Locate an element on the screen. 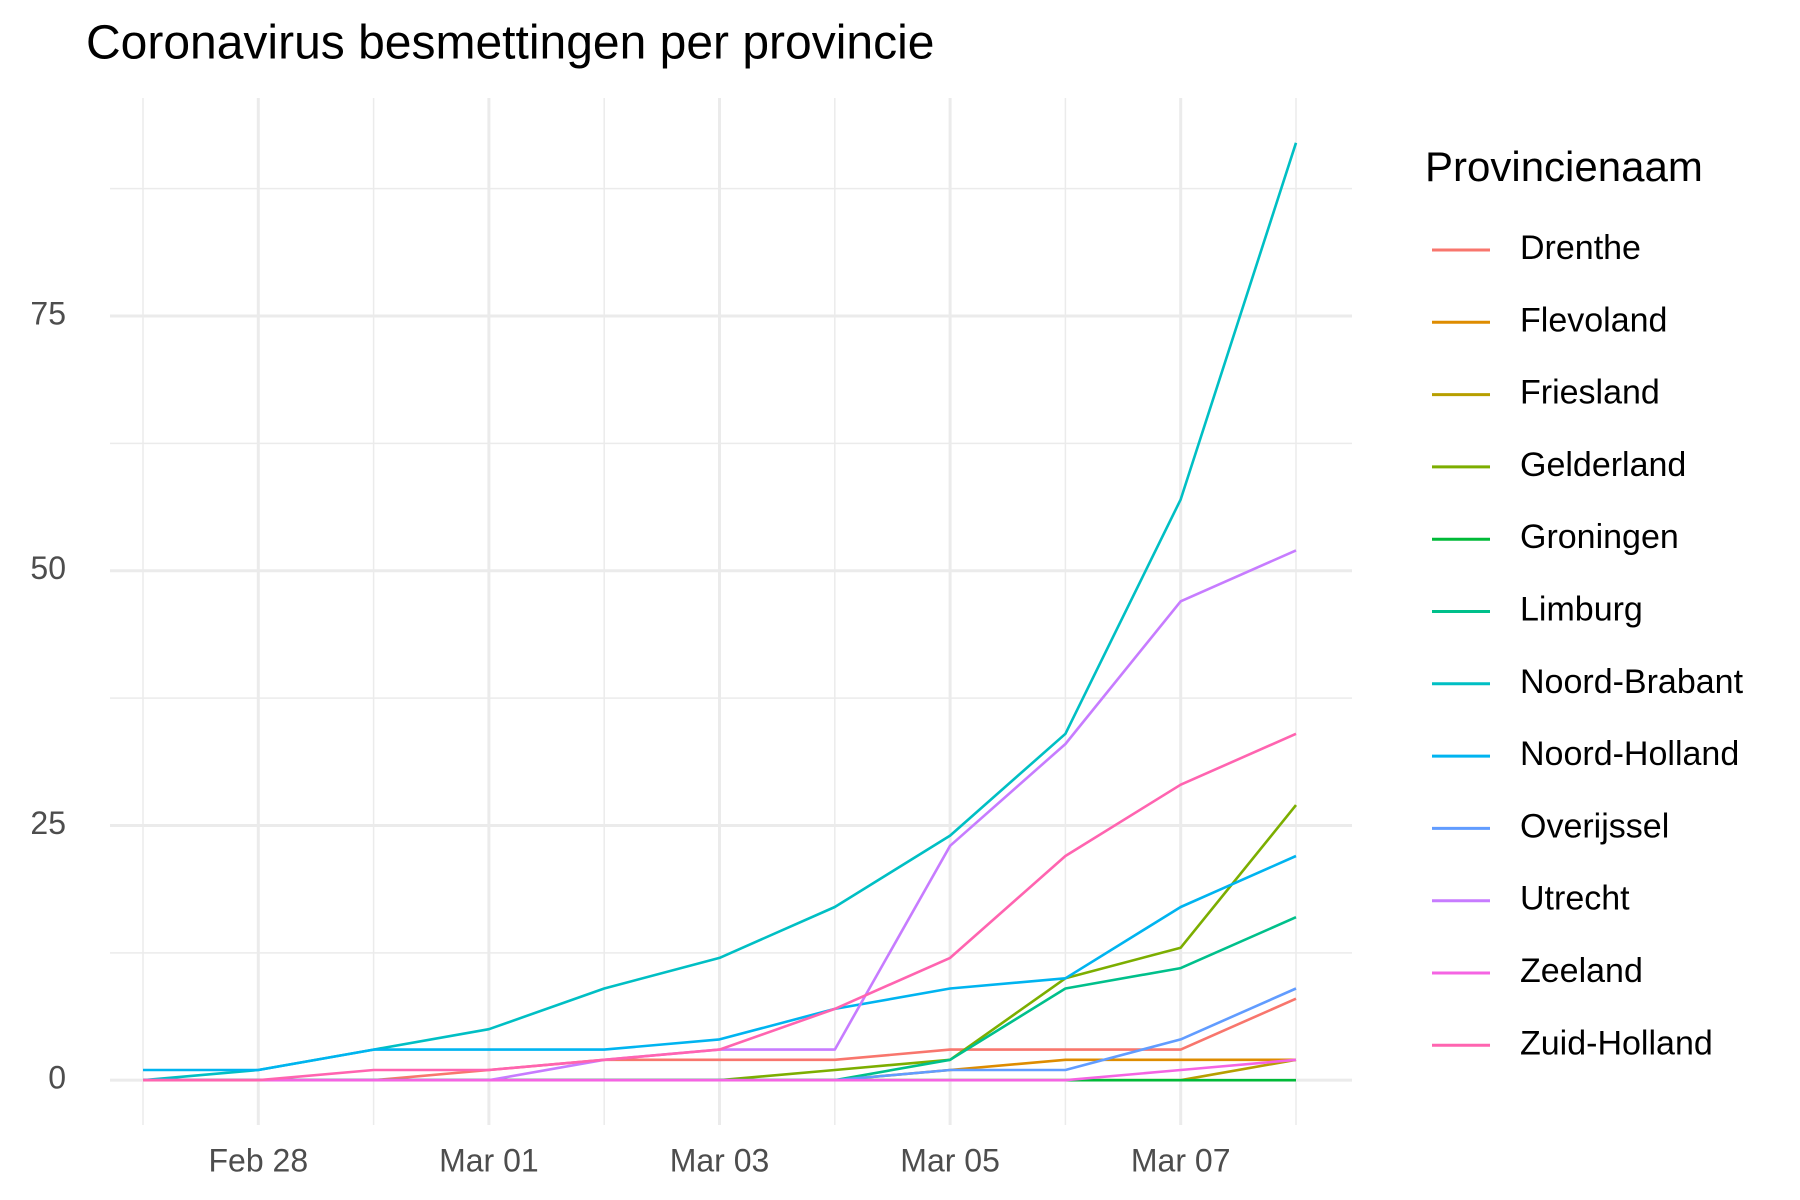  legend-label: Noord-Brabant is located at coordinates (1632, 682).